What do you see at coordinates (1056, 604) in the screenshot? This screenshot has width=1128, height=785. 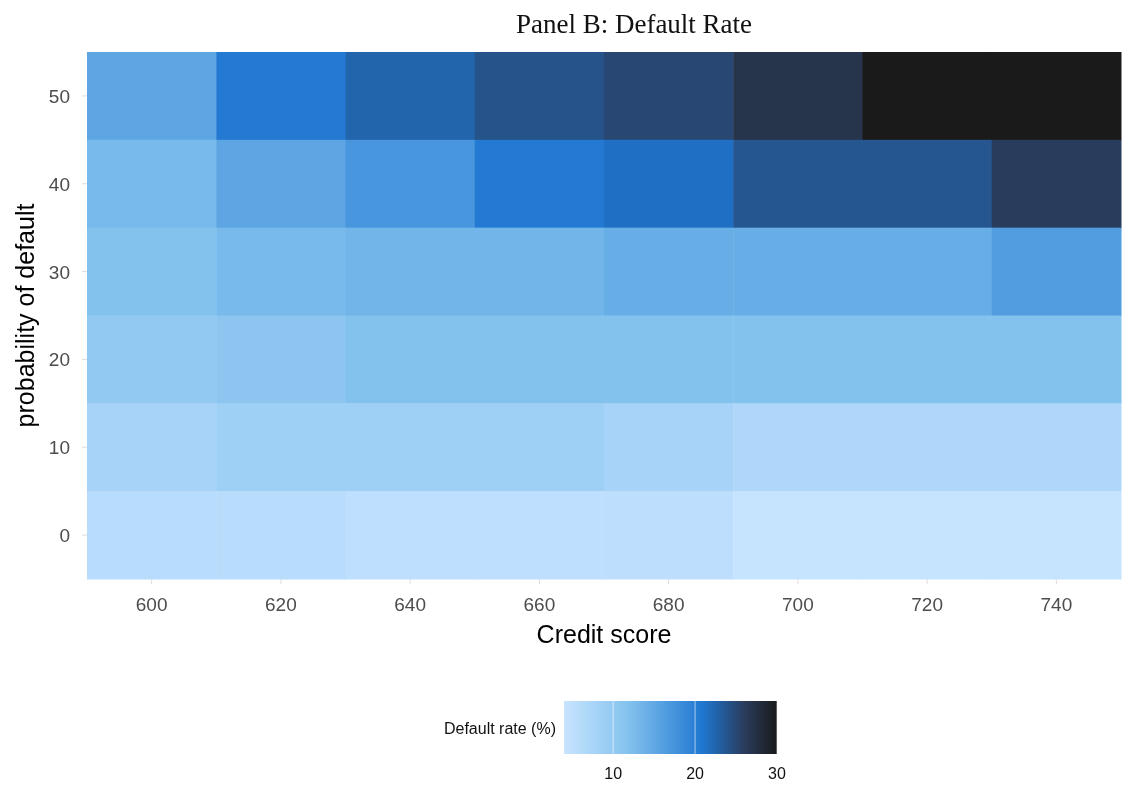 I see `x-tick-label: 740` at bounding box center [1056, 604].